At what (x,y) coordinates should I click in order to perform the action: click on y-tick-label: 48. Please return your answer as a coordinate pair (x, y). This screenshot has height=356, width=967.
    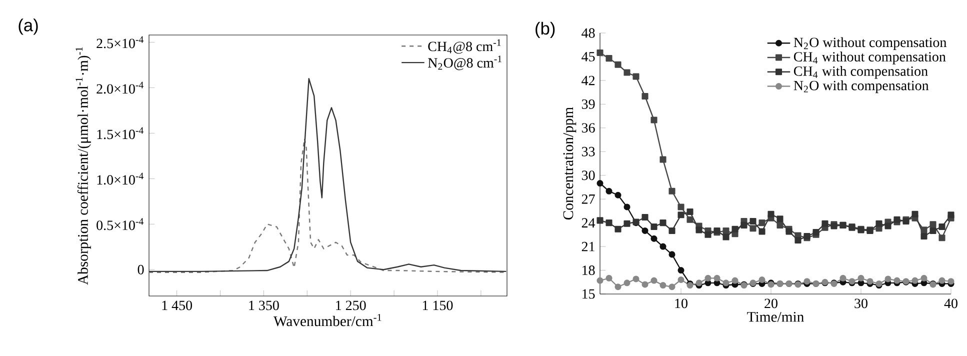
    Looking at the image, I should click on (588, 33).